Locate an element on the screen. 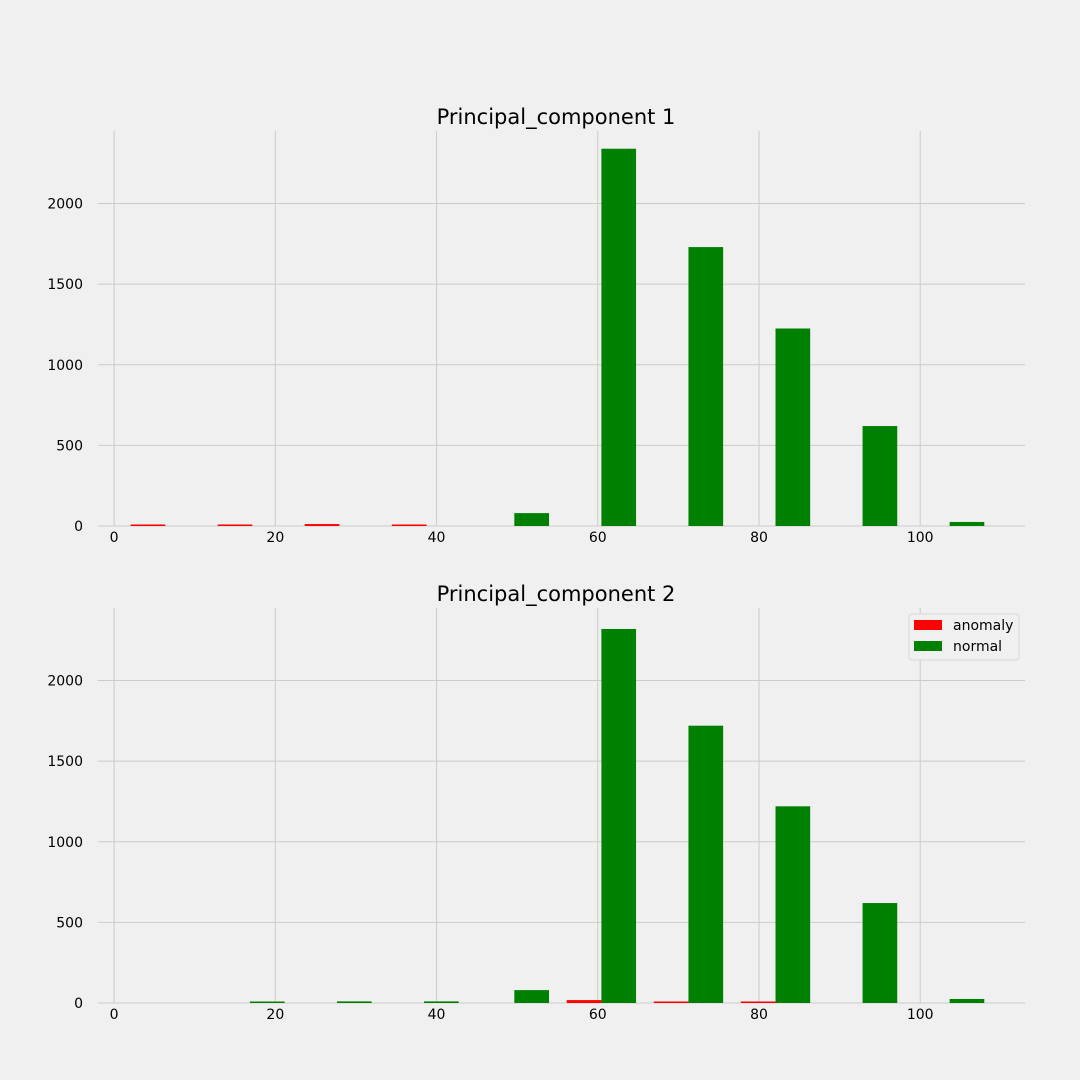 Image resolution: width=1080 pixels, height=1080 pixels. chart-title: Principal_component 2 is located at coordinates (556, 594).